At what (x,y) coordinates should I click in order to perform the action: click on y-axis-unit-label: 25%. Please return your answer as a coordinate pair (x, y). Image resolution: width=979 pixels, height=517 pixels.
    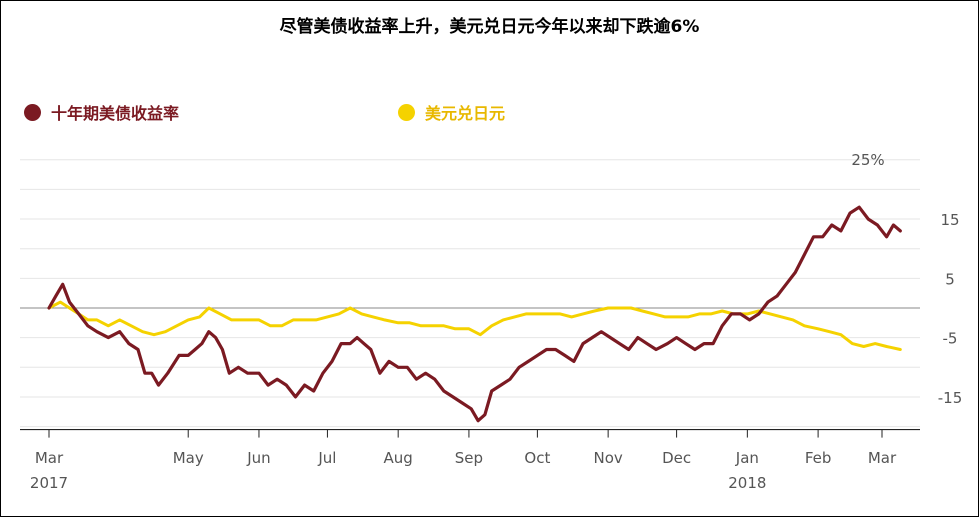
    Looking at the image, I should click on (867, 160).